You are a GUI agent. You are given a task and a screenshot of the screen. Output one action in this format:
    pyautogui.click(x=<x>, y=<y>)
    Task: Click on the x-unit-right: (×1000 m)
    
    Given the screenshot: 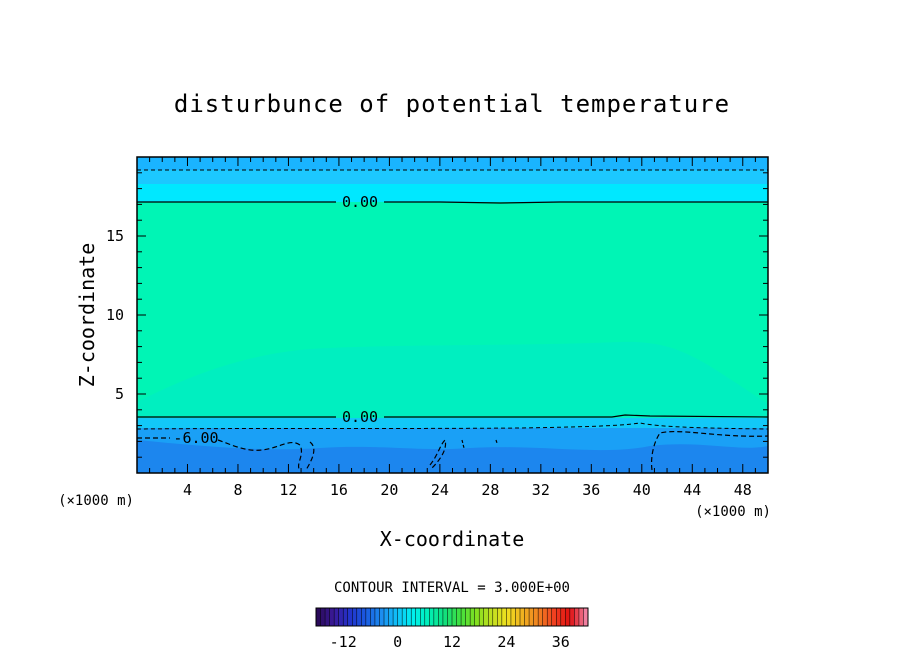 What is the action you would take?
    pyautogui.click(x=733, y=512)
    